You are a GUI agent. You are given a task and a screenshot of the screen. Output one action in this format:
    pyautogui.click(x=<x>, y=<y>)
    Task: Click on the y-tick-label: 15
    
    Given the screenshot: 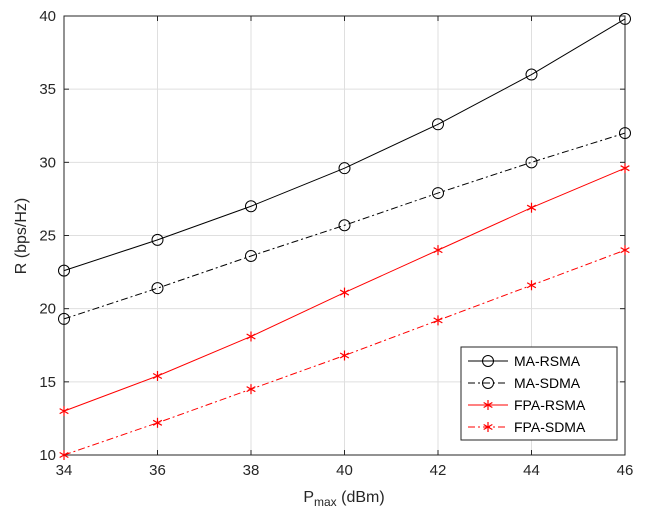 What is the action you would take?
    pyautogui.click(x=47, y=382)
    